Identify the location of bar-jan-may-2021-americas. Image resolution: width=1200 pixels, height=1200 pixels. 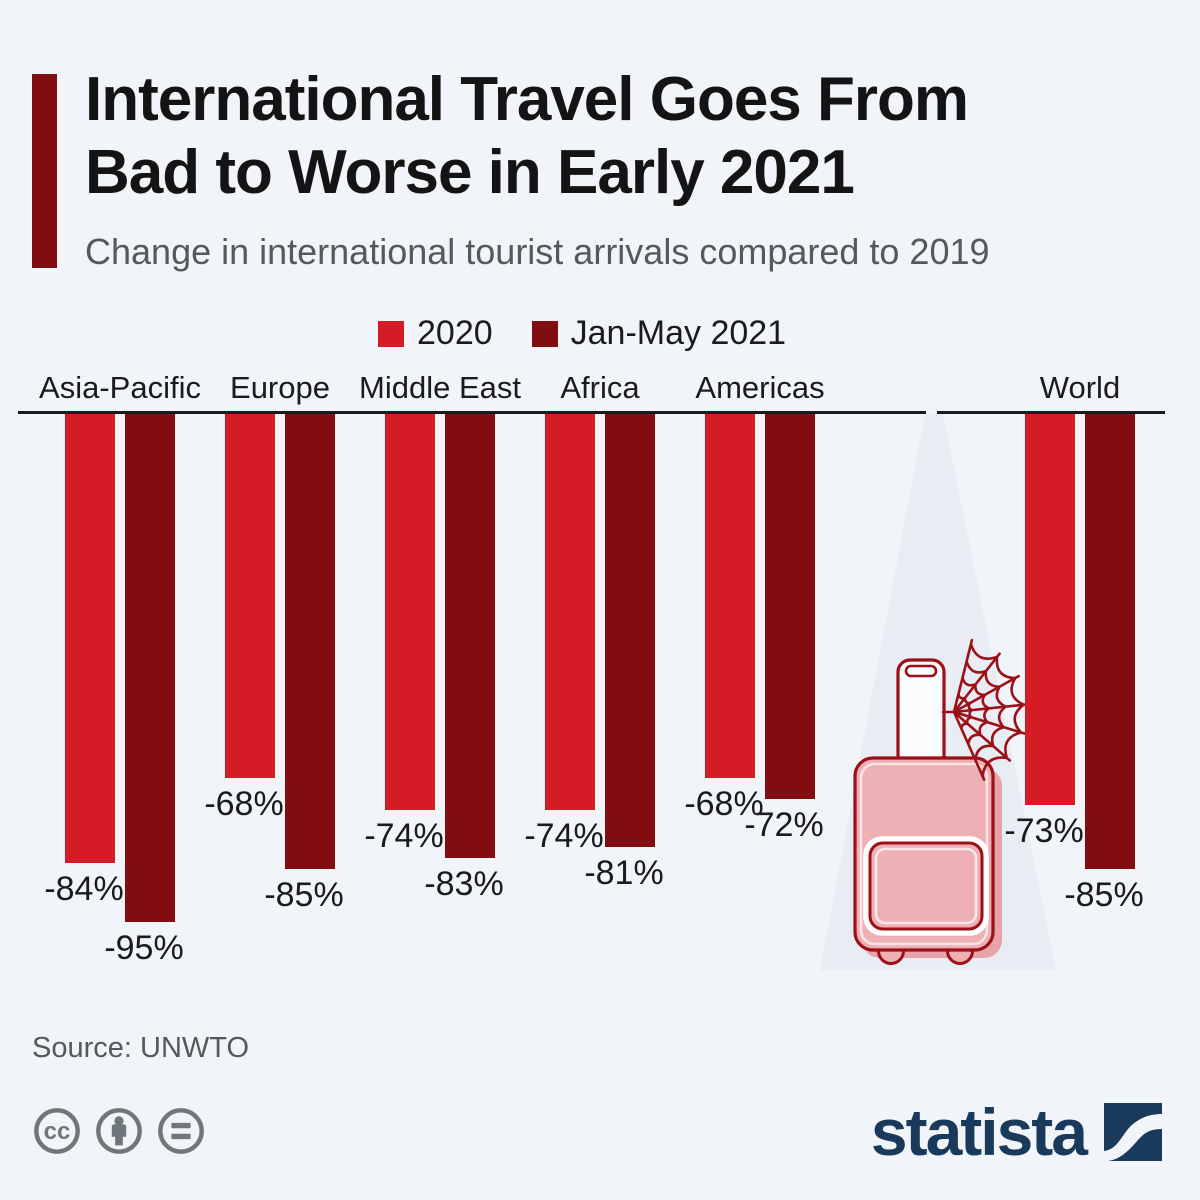
(790, 606).